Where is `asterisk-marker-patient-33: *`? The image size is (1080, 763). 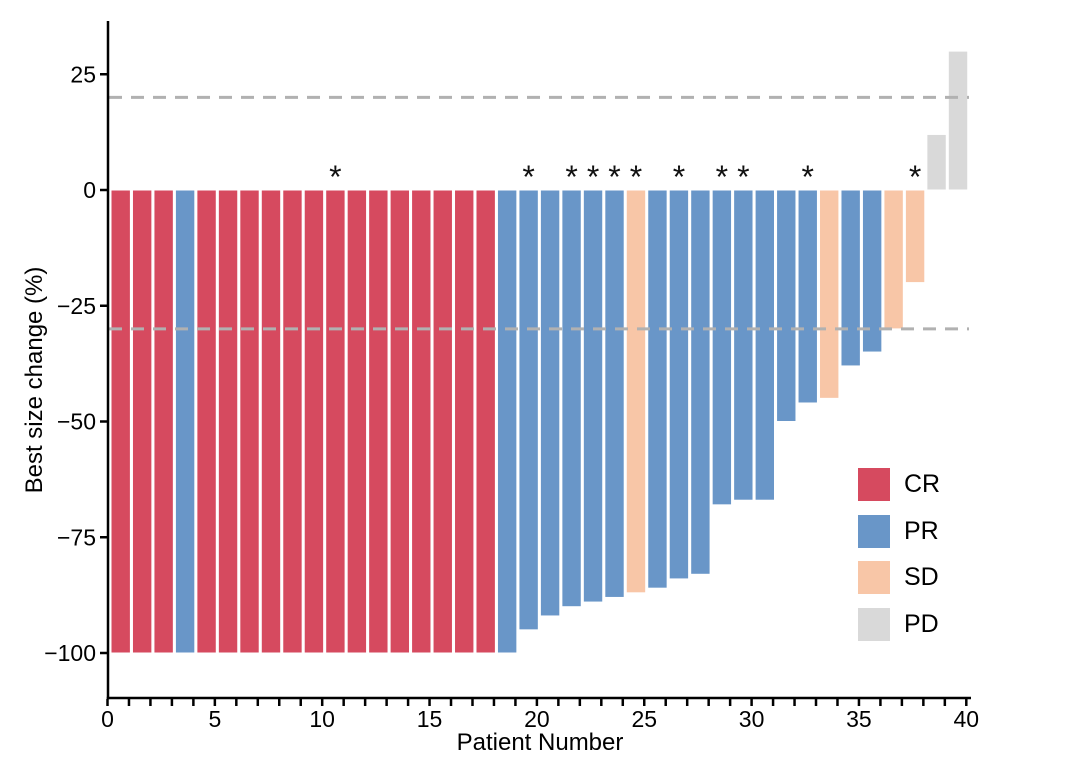
asterisk-marker-patient-33: * is located at coordinates (808, 177).